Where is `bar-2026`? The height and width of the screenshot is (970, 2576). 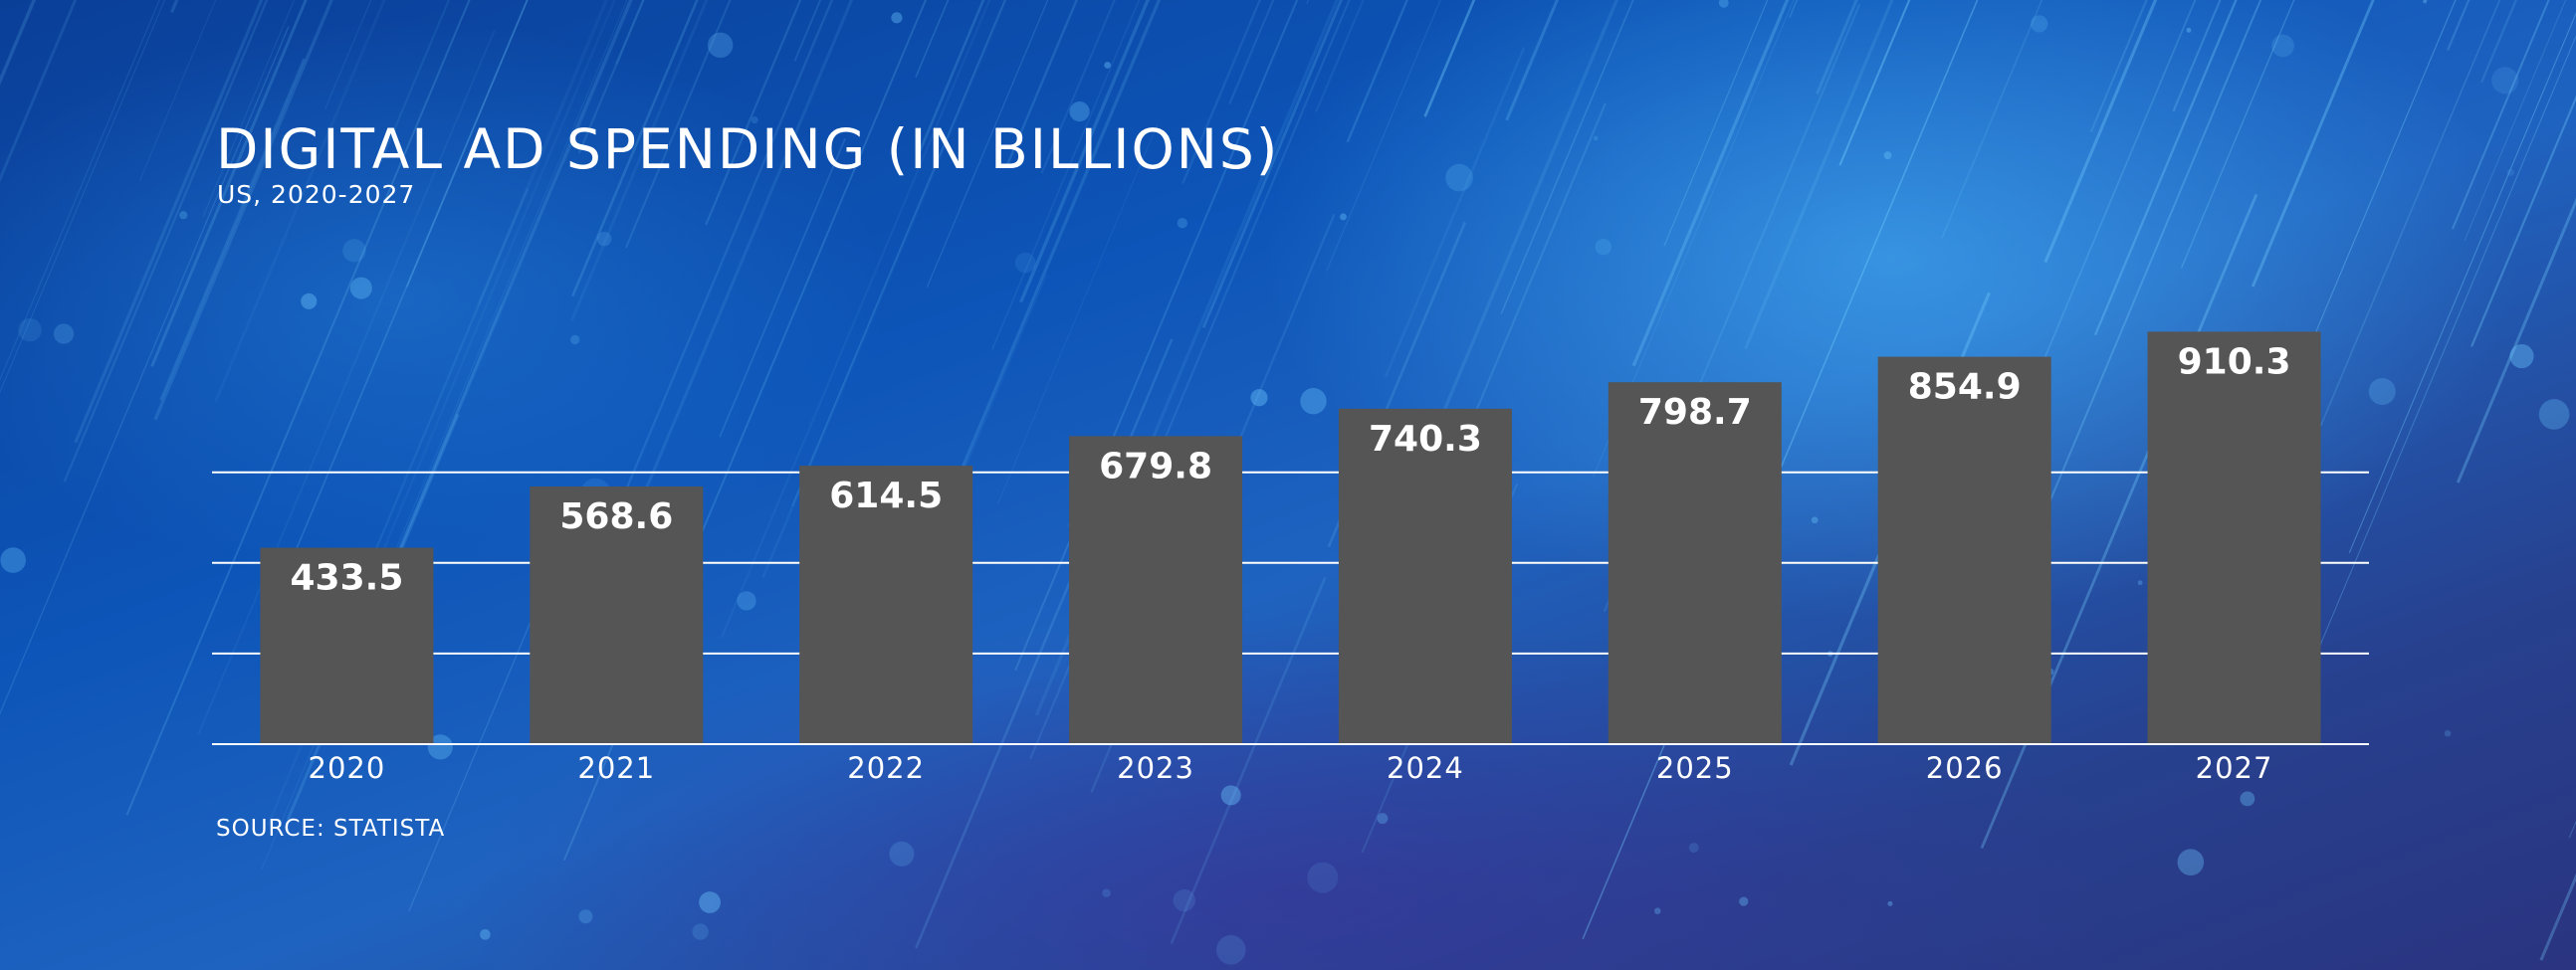
bar-2026 is located at coordinates (1964, 550).